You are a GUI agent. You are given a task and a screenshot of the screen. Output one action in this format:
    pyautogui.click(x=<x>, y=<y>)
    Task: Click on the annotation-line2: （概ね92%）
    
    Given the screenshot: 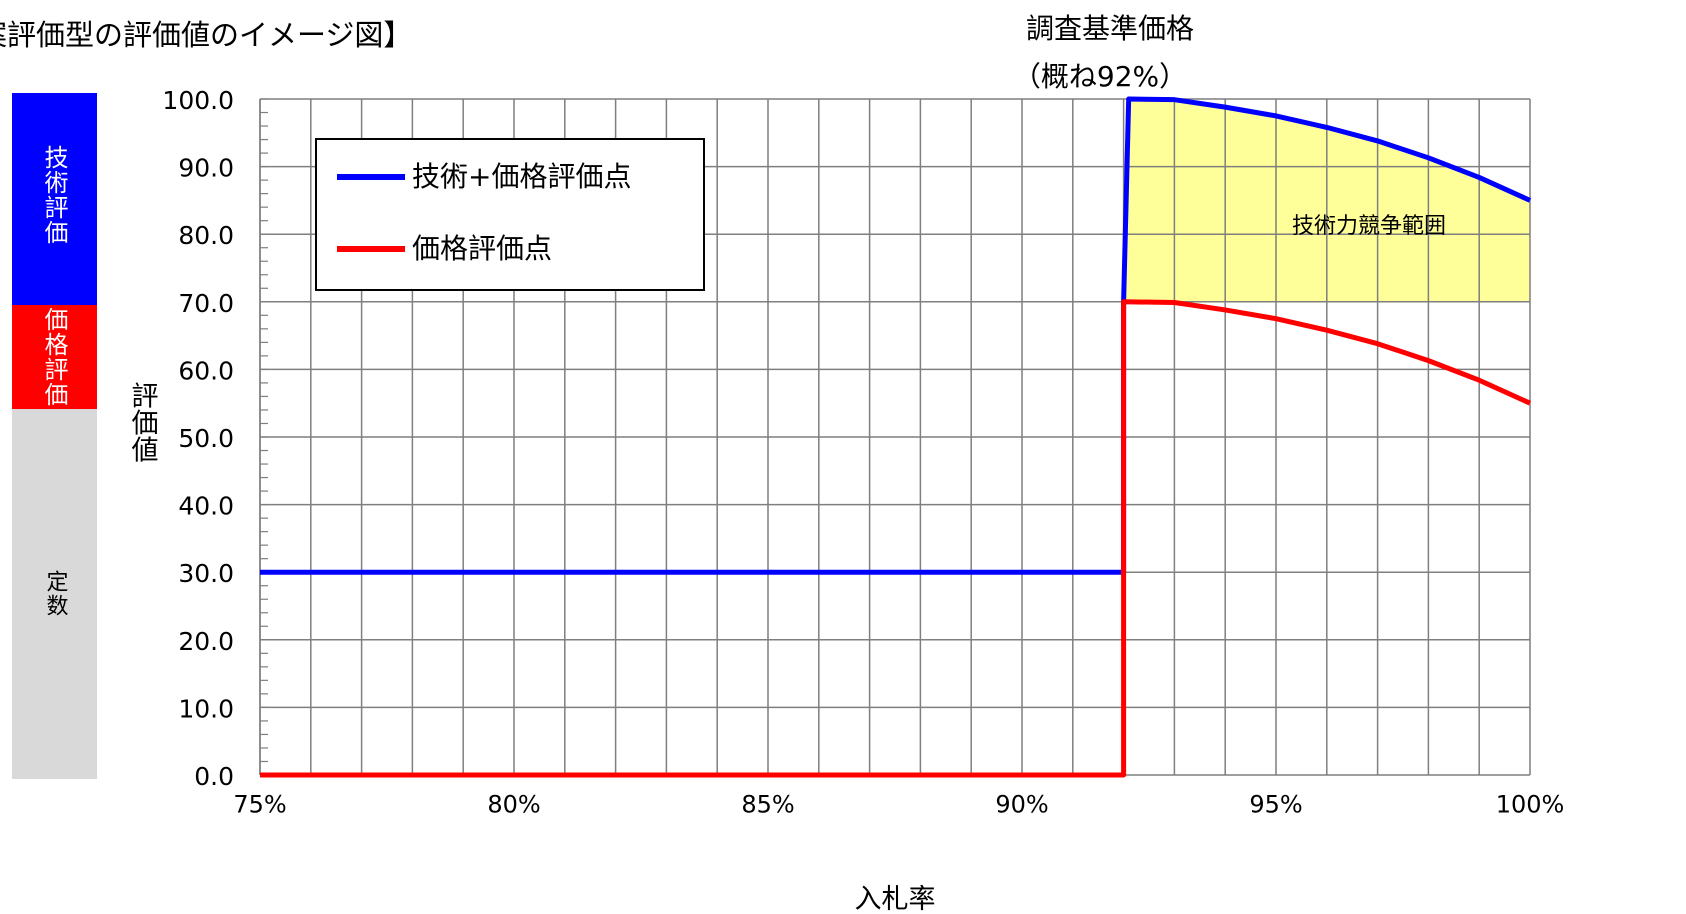 What is the action you would take?
    pyautogui.click(x=1100, y=76)
    